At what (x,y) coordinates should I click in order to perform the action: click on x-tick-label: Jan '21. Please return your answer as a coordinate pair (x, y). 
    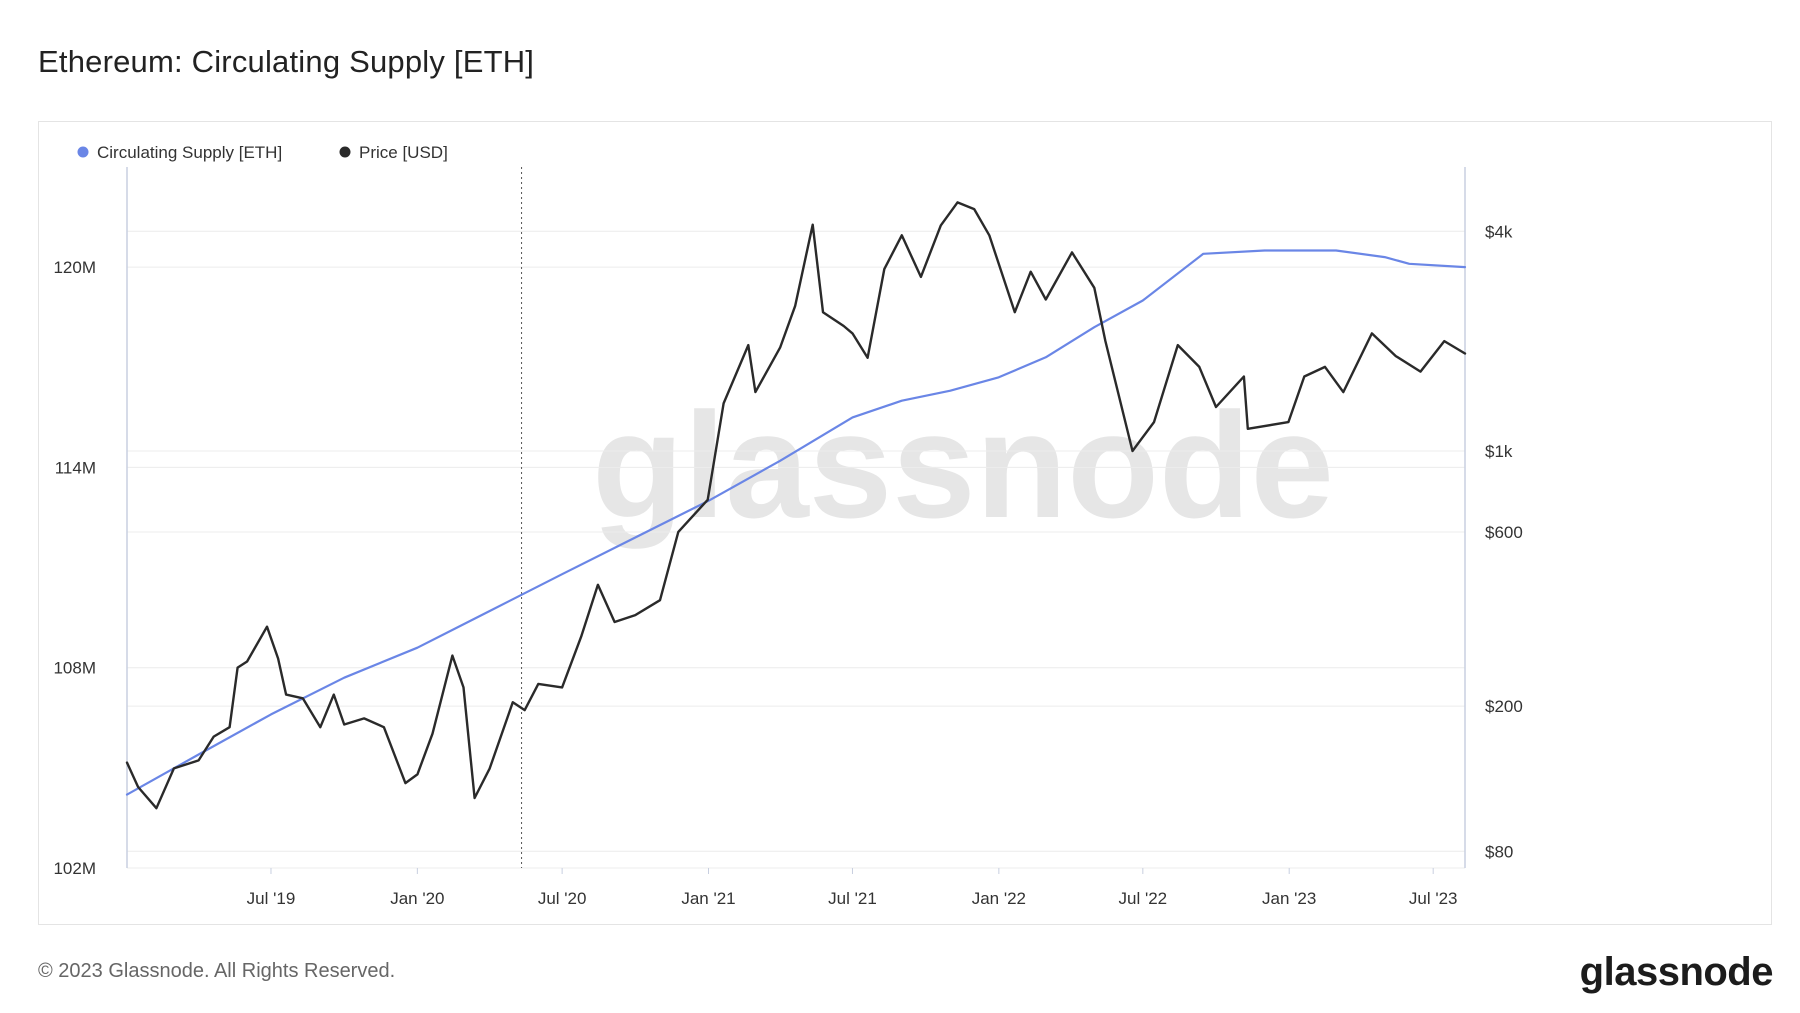
    Looking at the image, I should click on (708, 898).